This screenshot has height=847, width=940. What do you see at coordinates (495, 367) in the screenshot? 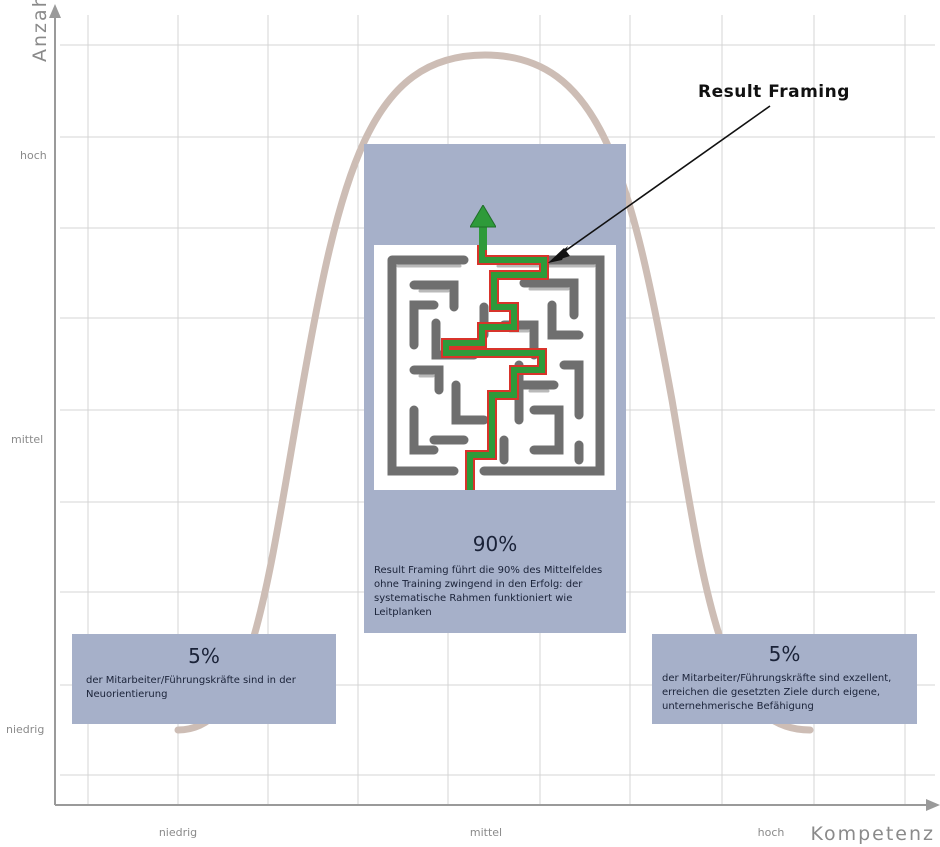
I see `maze-icon` at bounding box center [495, 367].